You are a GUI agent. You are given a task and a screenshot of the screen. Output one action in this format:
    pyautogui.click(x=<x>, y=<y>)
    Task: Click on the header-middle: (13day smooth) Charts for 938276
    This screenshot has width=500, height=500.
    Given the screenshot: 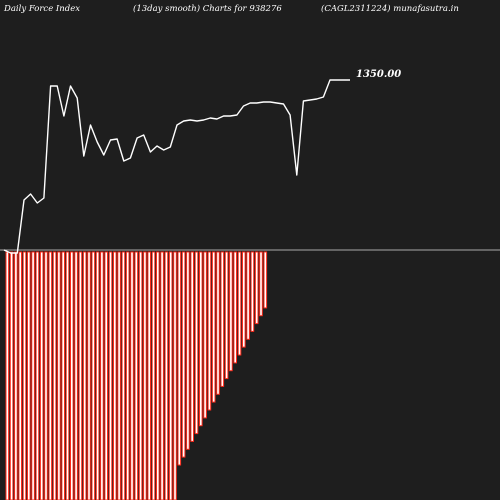 What is the action you would take?
    pyautogui.click(x=207, y=8)
    